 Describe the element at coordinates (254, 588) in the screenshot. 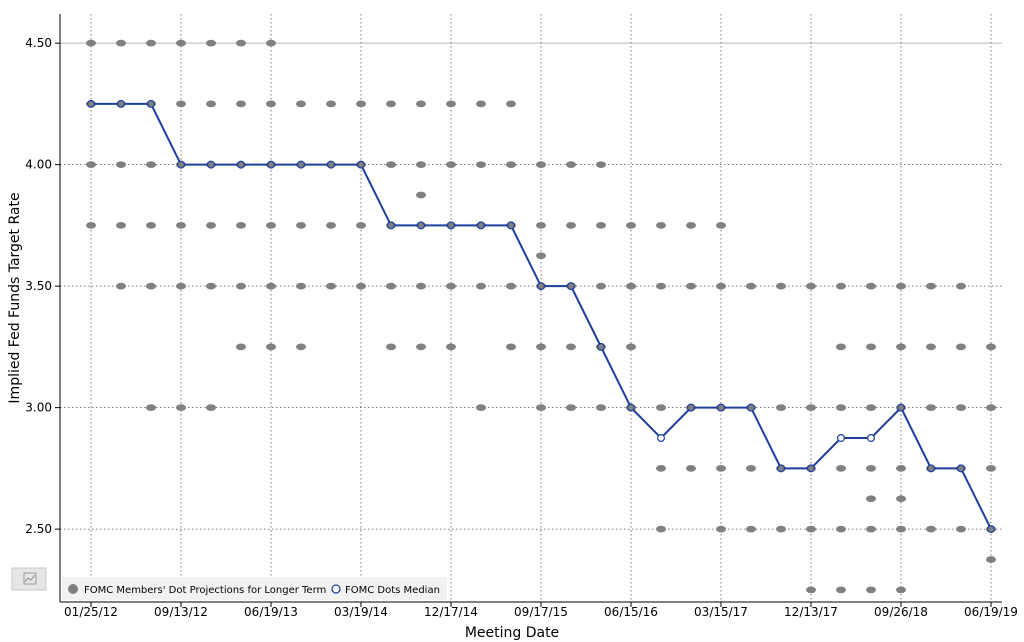

I see `legend-box` at that location.